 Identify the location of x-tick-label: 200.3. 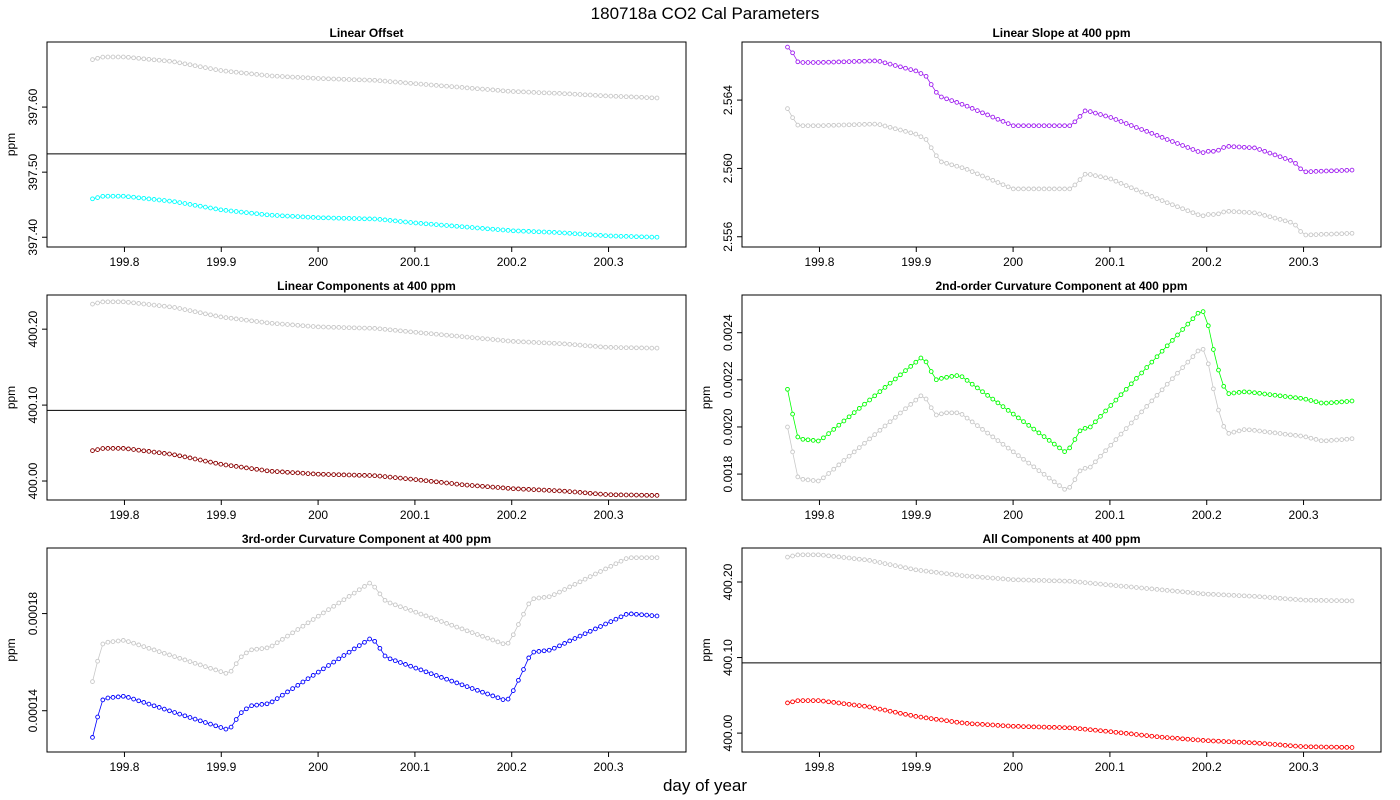
(609, 515).